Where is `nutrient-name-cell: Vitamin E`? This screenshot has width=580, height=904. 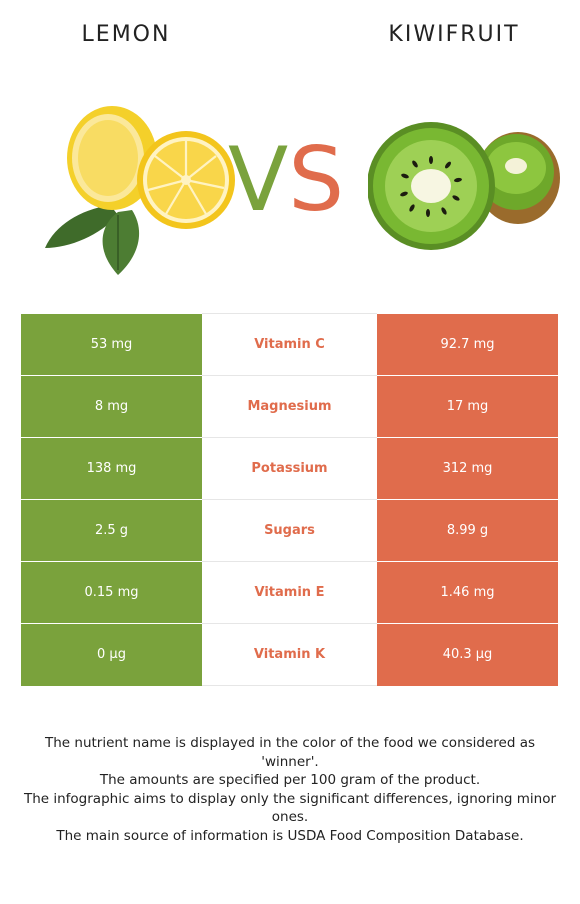 nutrient-name-cell: Vitamin E is located at coordinates (289, 592).